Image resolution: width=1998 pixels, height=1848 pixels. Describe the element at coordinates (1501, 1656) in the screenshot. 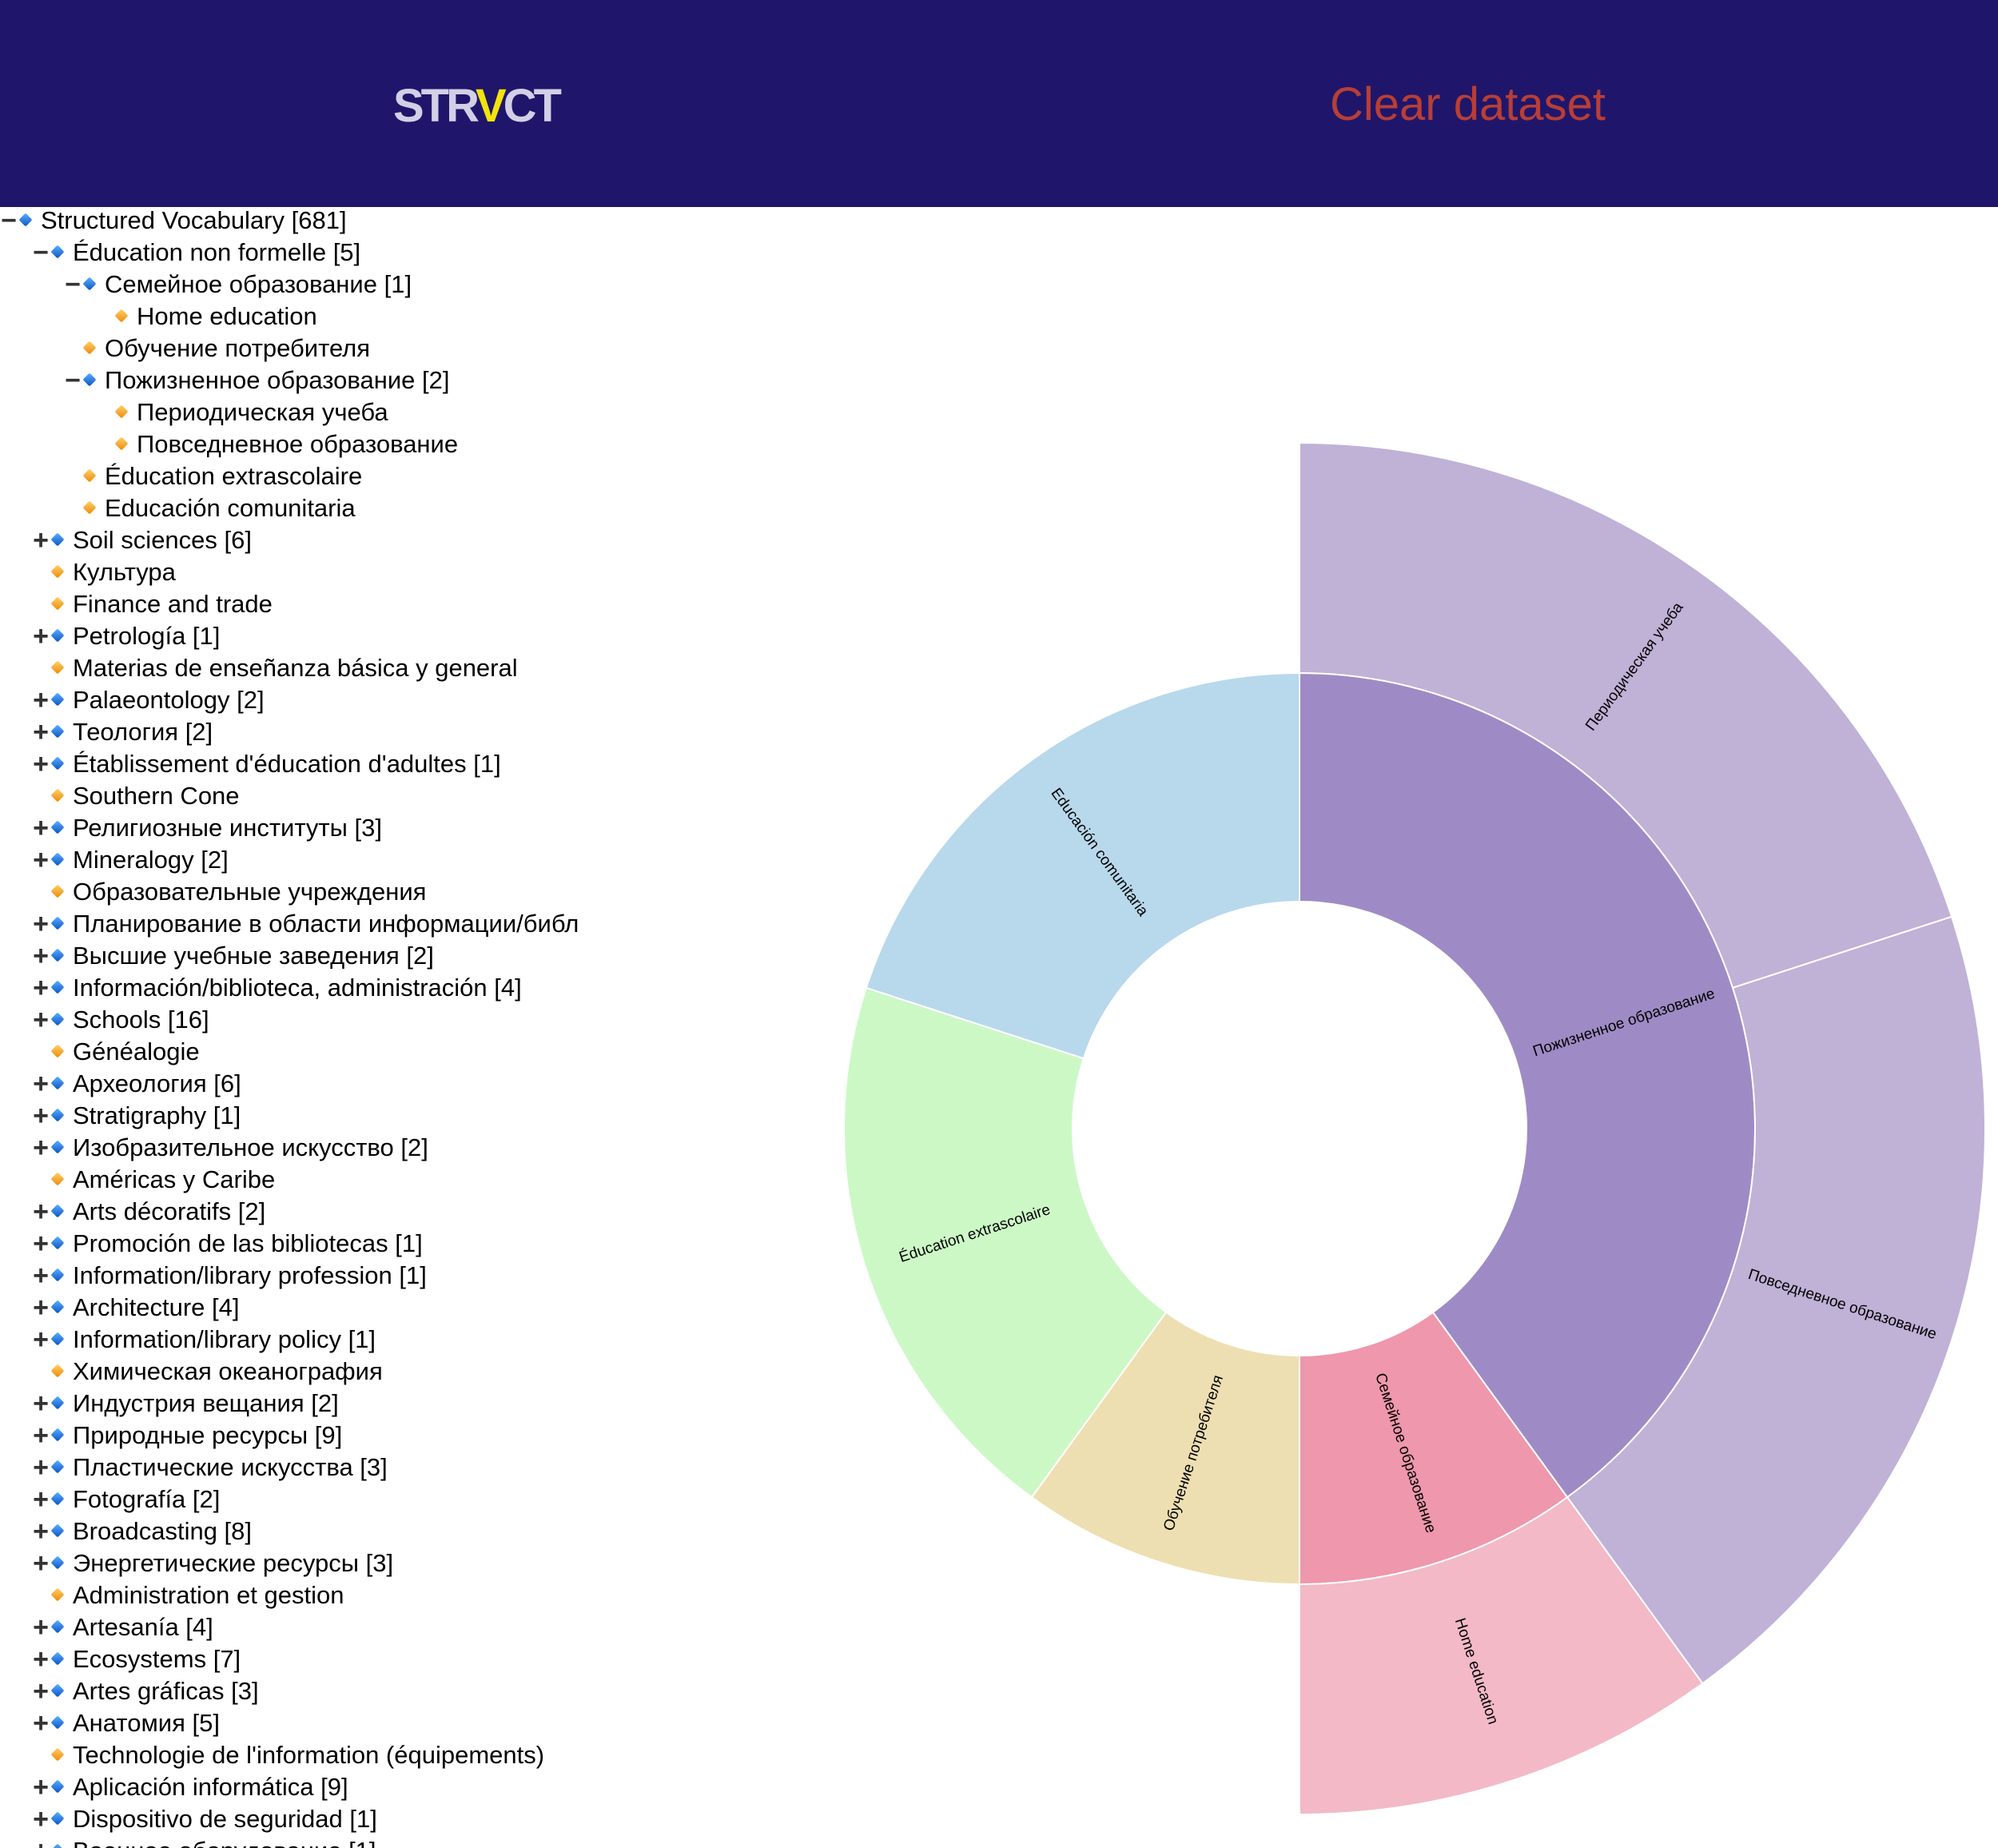

I see `sunburst-segment: Home education` at that location.